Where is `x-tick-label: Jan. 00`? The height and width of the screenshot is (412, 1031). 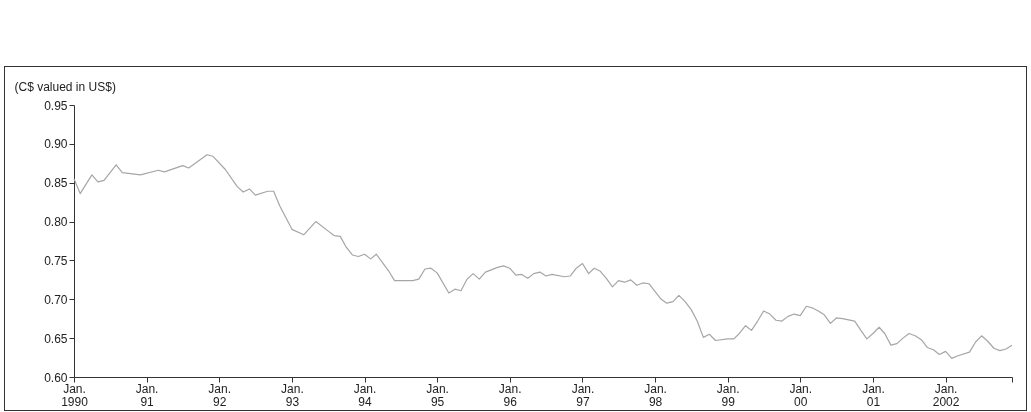 x-tick-label: Jan. 00 is located at coordinates (801, 395).